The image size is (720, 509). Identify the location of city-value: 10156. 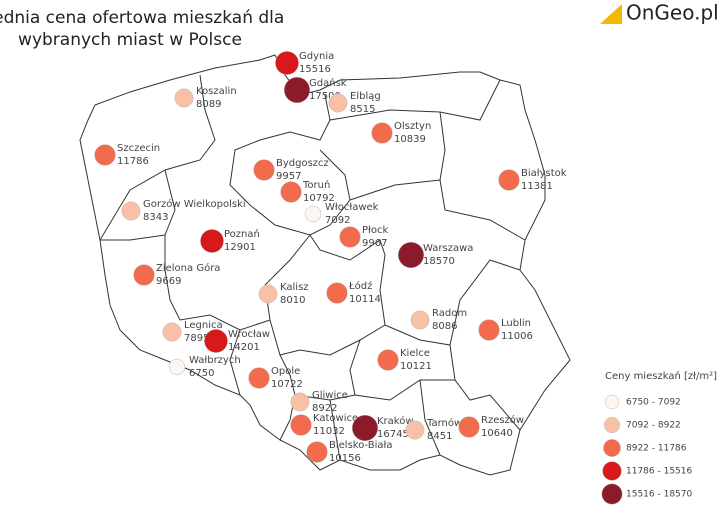
(345, 458).